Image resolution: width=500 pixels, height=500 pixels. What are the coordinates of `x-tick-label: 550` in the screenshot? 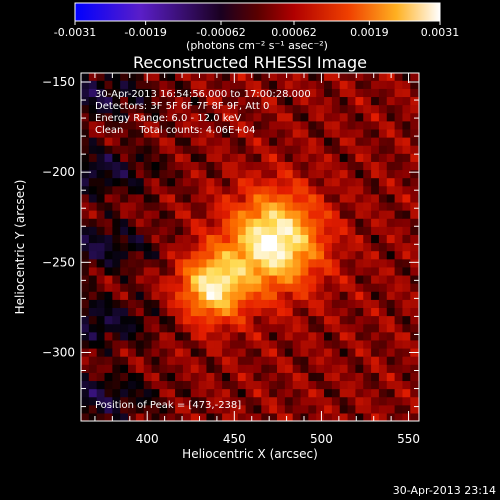 It's located at (408, 439).